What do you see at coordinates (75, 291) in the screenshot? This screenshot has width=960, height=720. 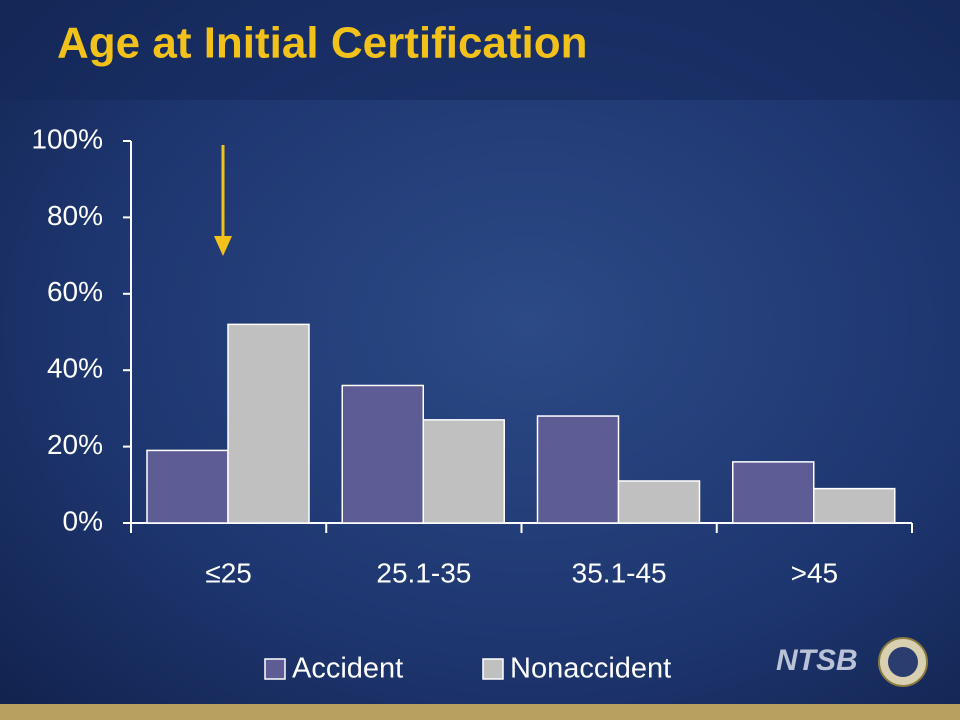 I see `y-tick-label: 60%` at bounding box center [75, 291].